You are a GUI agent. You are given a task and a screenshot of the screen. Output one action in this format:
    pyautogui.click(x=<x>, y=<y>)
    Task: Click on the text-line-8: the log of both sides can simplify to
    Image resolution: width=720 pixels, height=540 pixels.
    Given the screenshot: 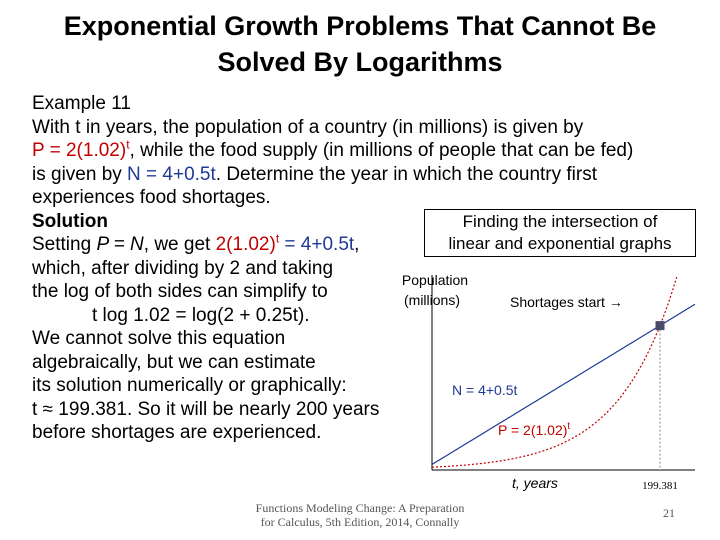 What is the action you would take?
    pyautogui.click(x=180, y=291)
    